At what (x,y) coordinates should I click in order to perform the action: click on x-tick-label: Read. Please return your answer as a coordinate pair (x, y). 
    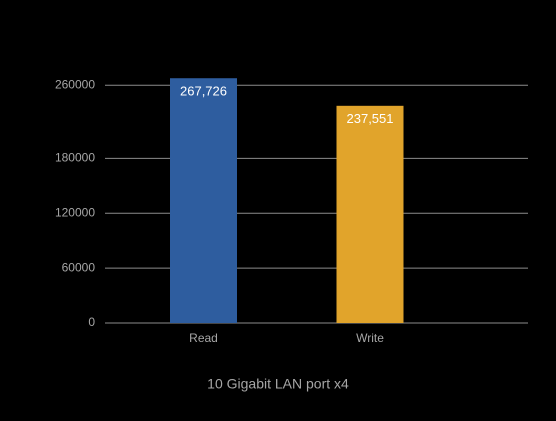
    Looking at the image, I should click on (203, 338).